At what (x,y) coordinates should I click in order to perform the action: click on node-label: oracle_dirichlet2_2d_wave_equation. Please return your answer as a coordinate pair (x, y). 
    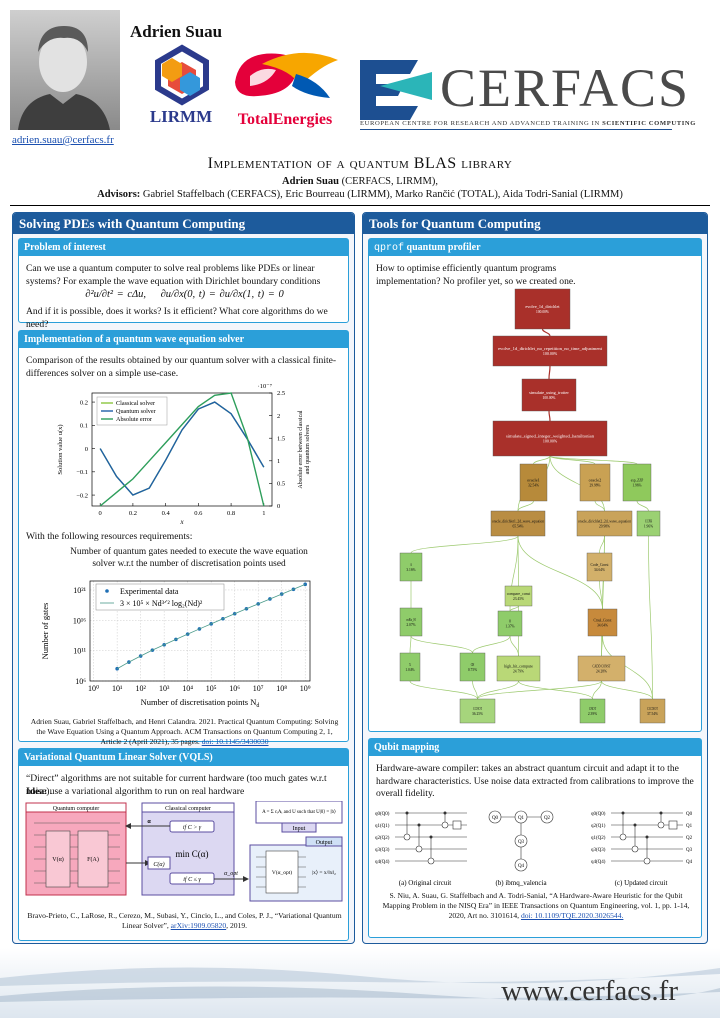
    Looking at the image, I should click on (604, 522).